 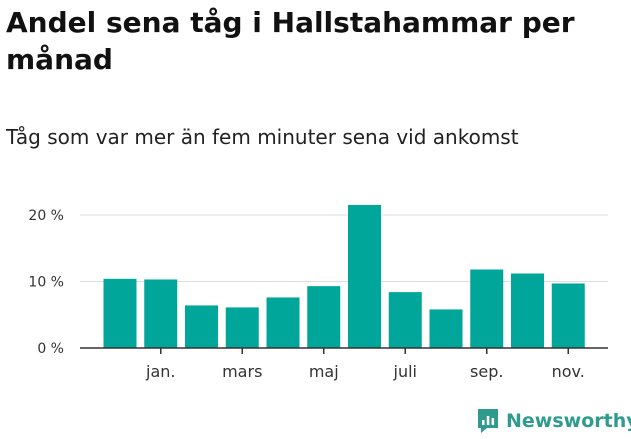 I want to click on x-tick-label: maj, so click(x=324, y=371).